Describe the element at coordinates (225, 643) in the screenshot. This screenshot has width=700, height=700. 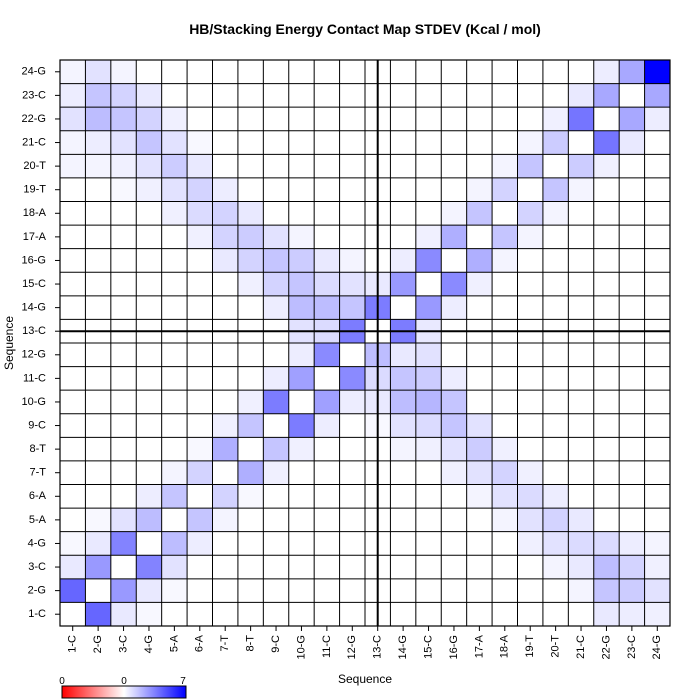
I see `x-tick-label: 7-T` at that location.